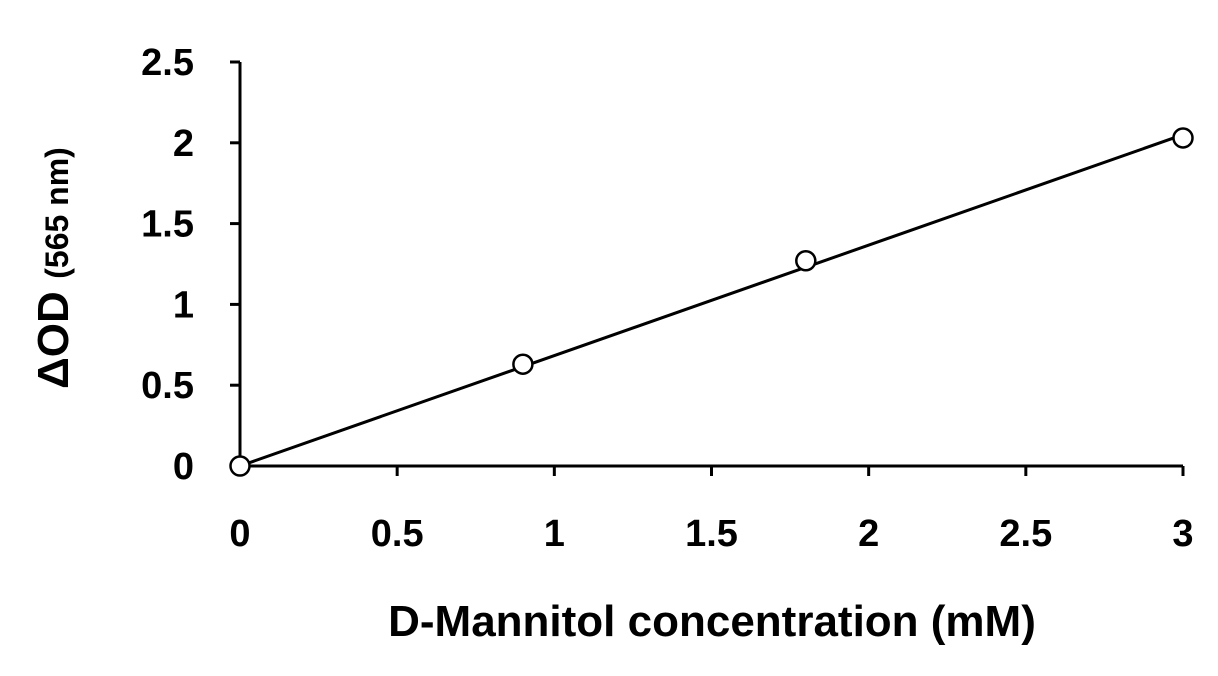  What do you see at coordinates (711, 534) in the screenshot?
I see `x-tick-label: 1.5` at bounding box center [711, 534].